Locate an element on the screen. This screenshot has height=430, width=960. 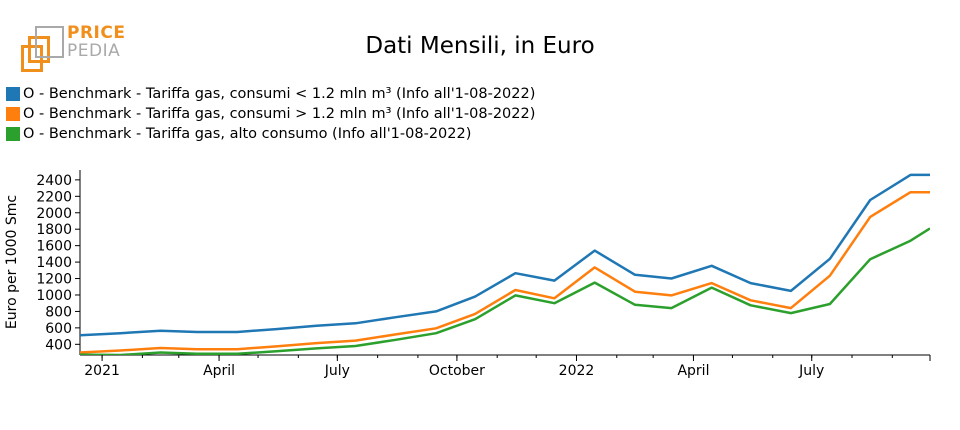
y-tick-label: 1800 is located at coordinates (54, 230).